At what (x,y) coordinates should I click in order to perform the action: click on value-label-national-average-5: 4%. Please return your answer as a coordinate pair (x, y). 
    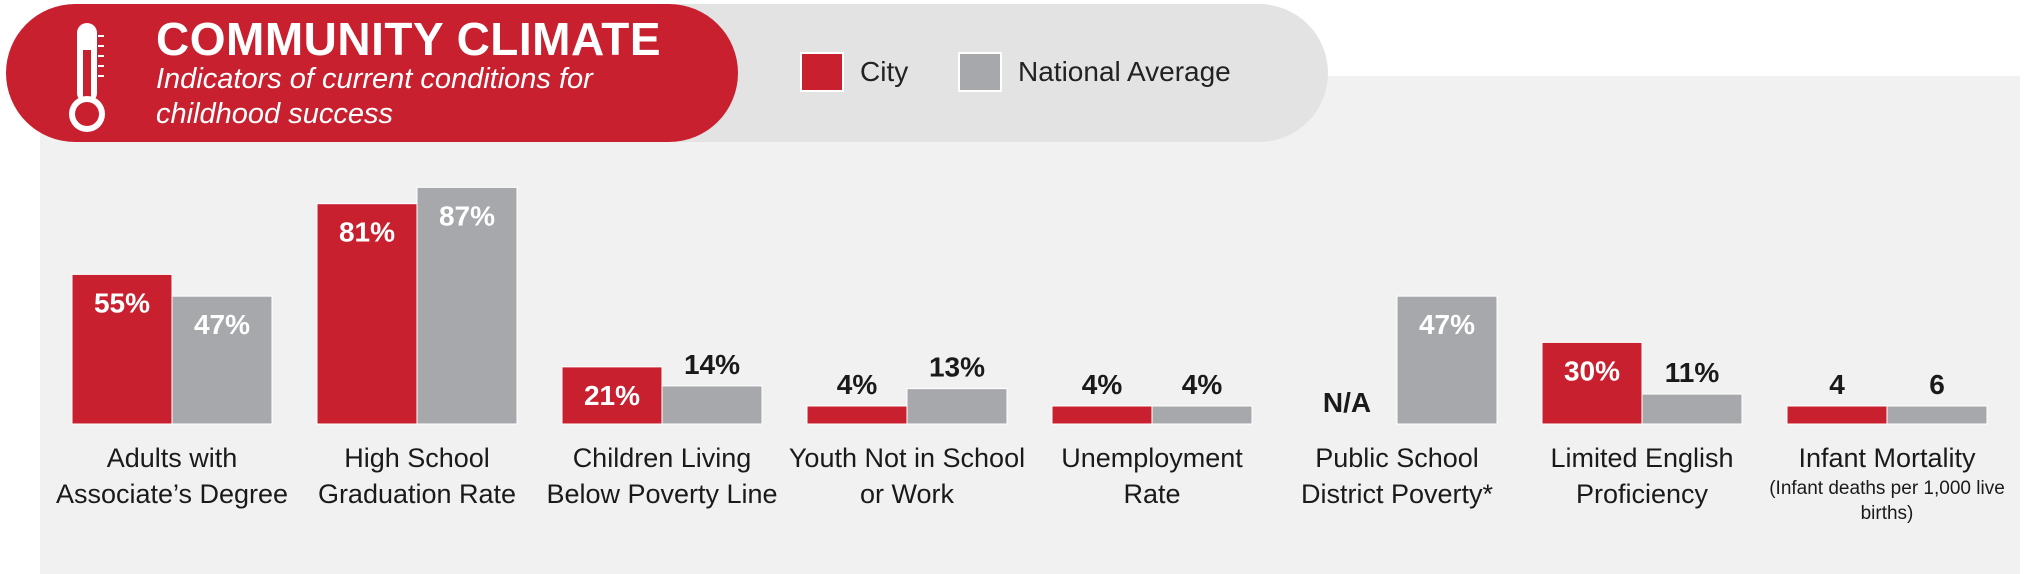
    Looking at the image, I should click on (1202, 384).